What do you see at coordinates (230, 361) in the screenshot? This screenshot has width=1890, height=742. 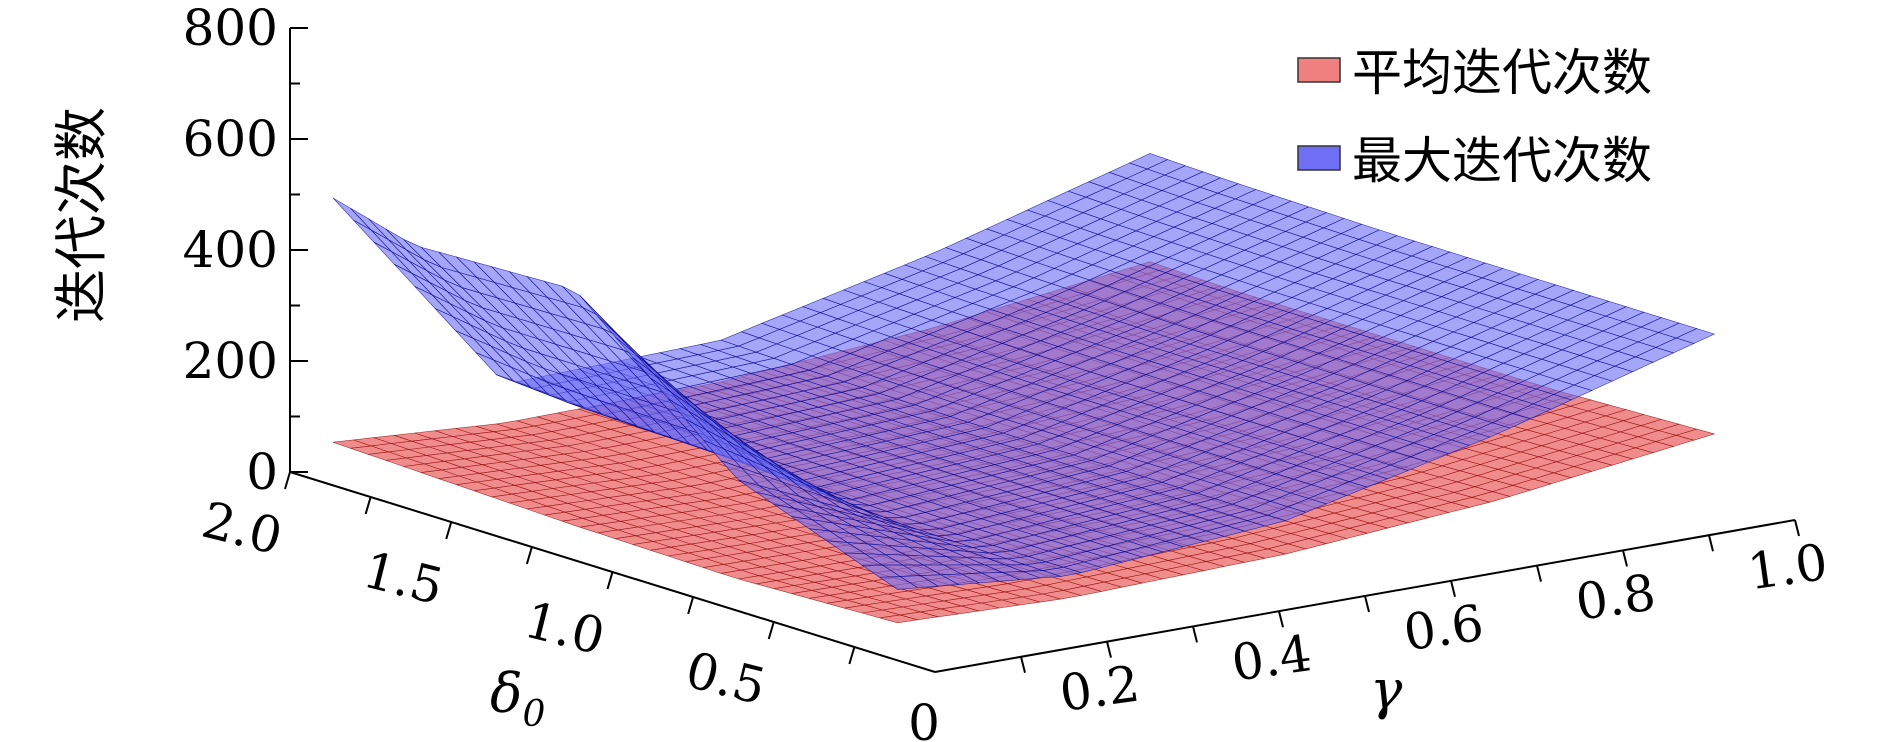 I see `z-tick-label: 200` at bounding box center [230, 361].